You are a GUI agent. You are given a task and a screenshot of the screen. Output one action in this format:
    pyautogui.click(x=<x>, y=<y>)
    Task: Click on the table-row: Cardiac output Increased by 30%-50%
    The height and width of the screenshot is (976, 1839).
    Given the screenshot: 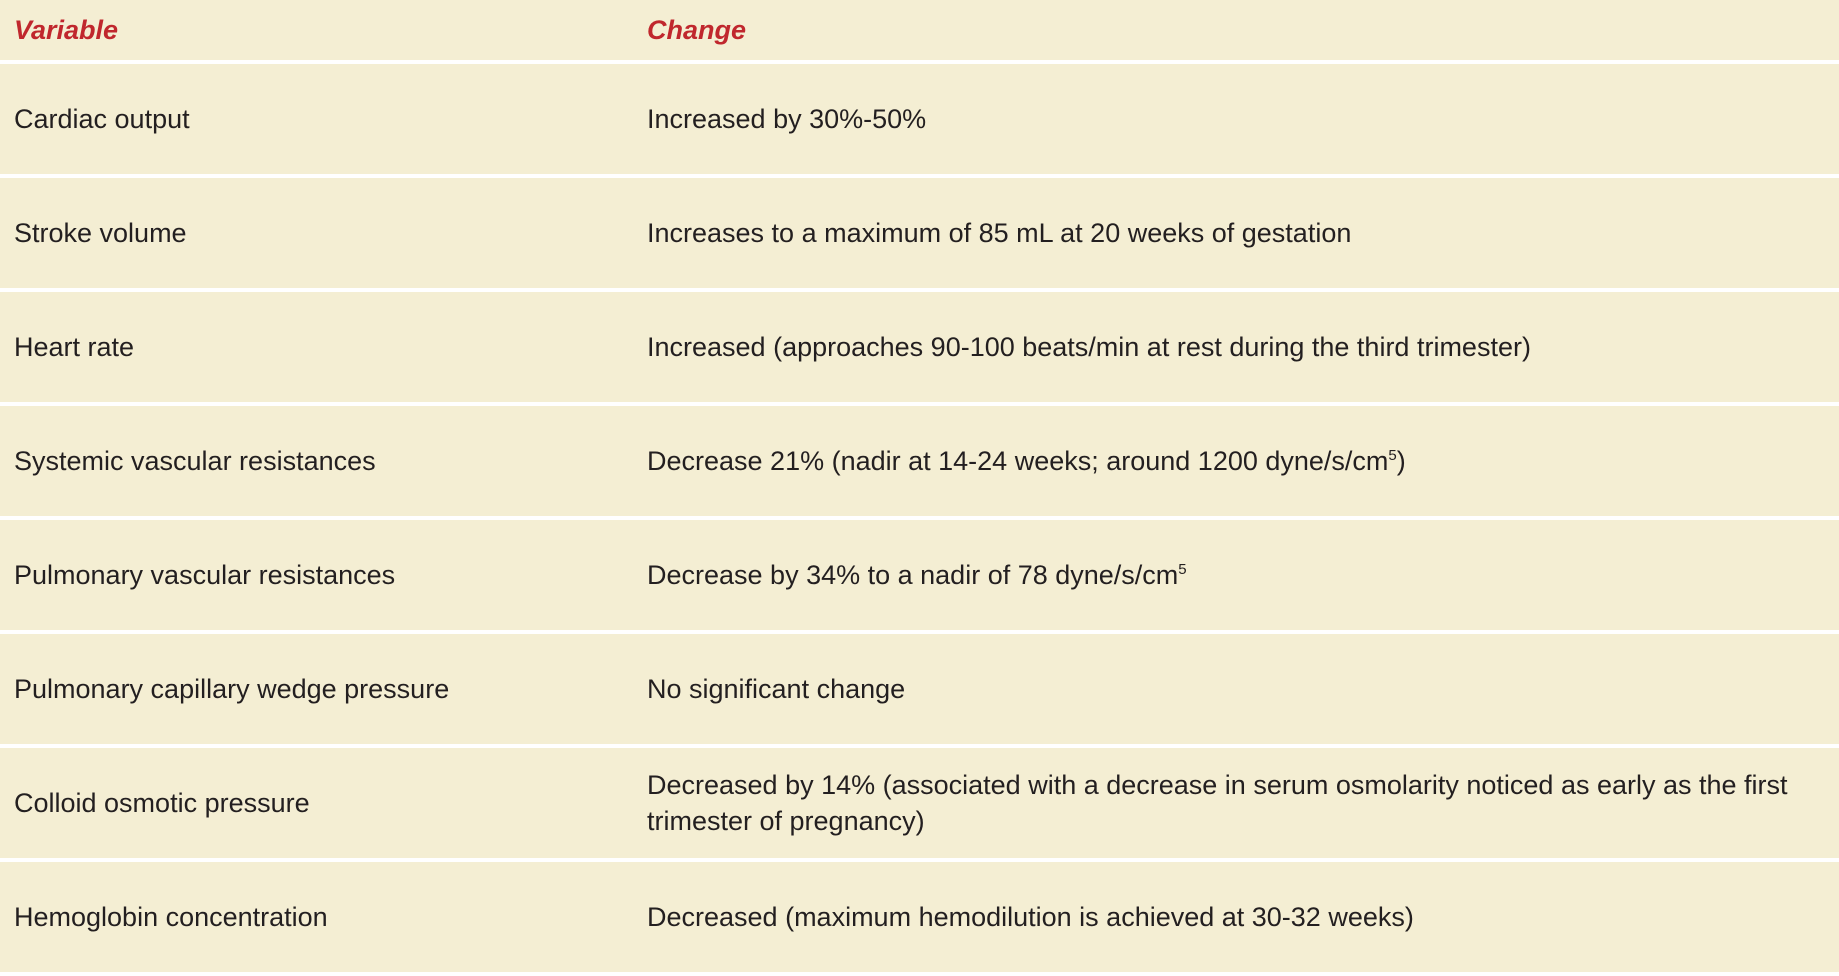 What is the action you would take?
    pyautogui.click(x=919, y=120)
    